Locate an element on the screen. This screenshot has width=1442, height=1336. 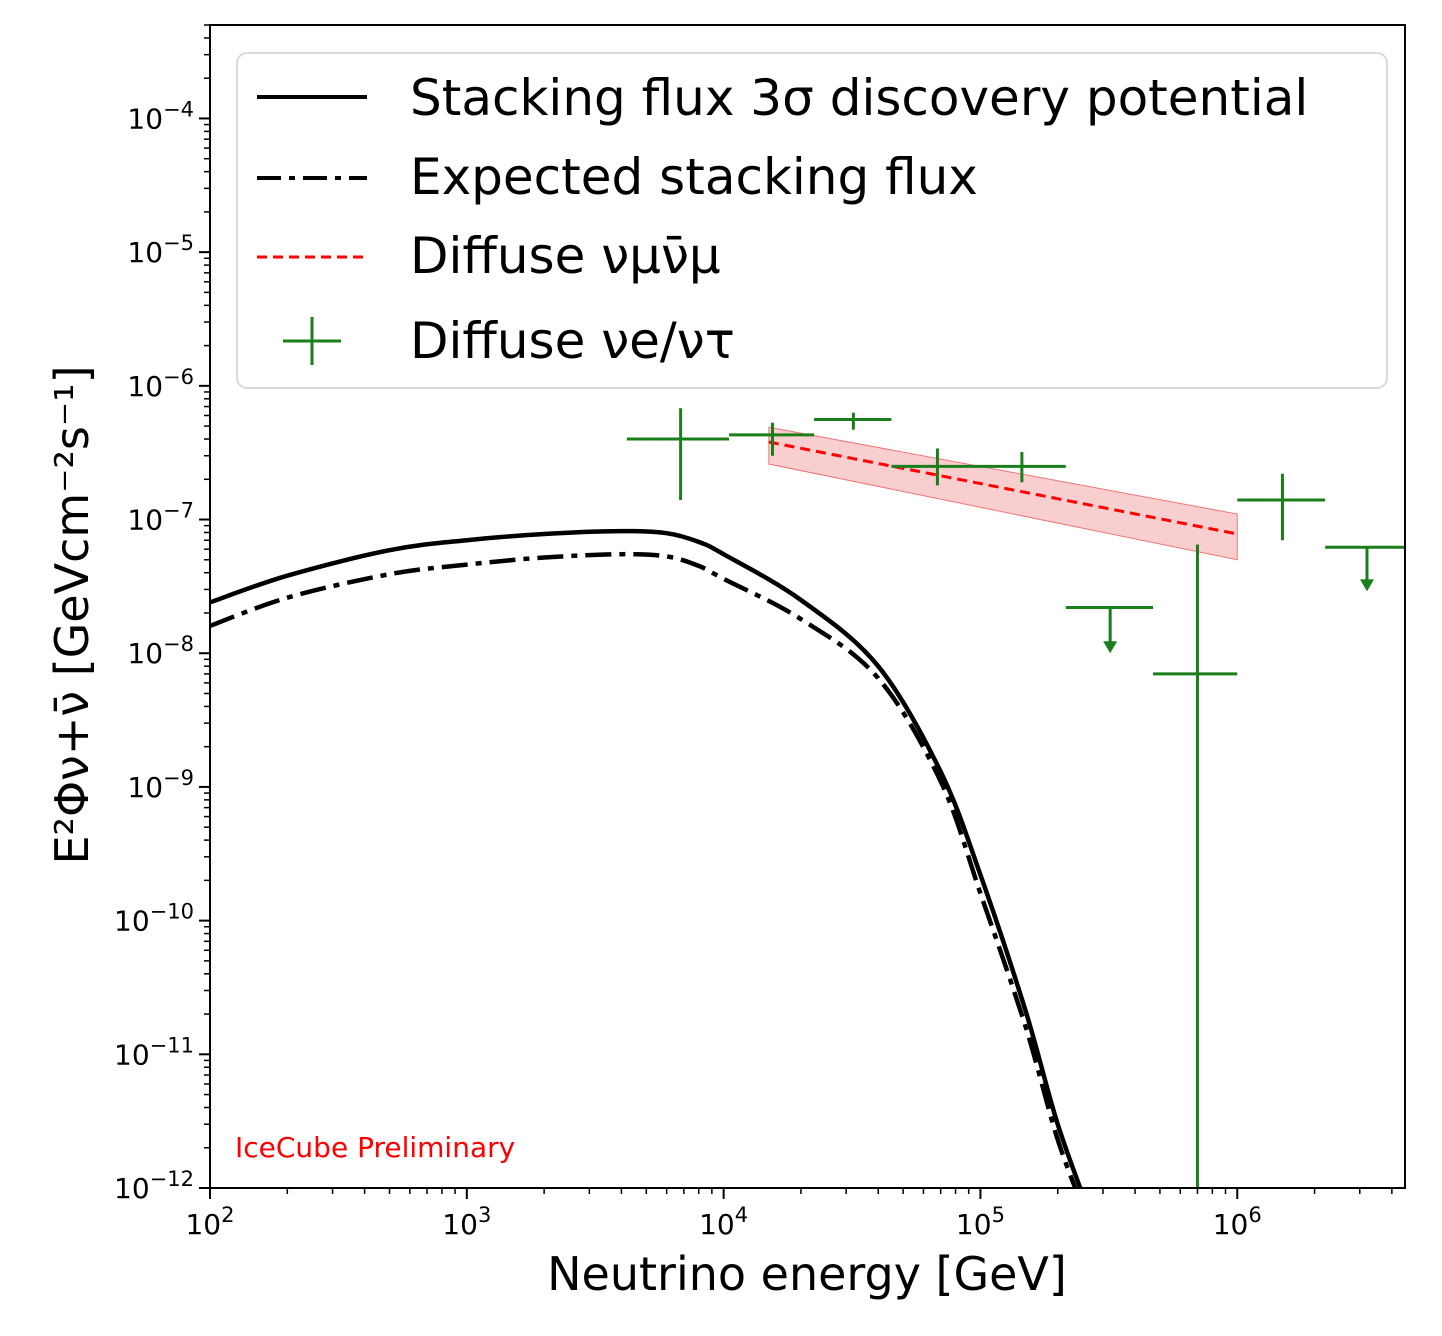
x-axis-label: Neutrino energy [GeV] is located at coordinates (807, 1274).